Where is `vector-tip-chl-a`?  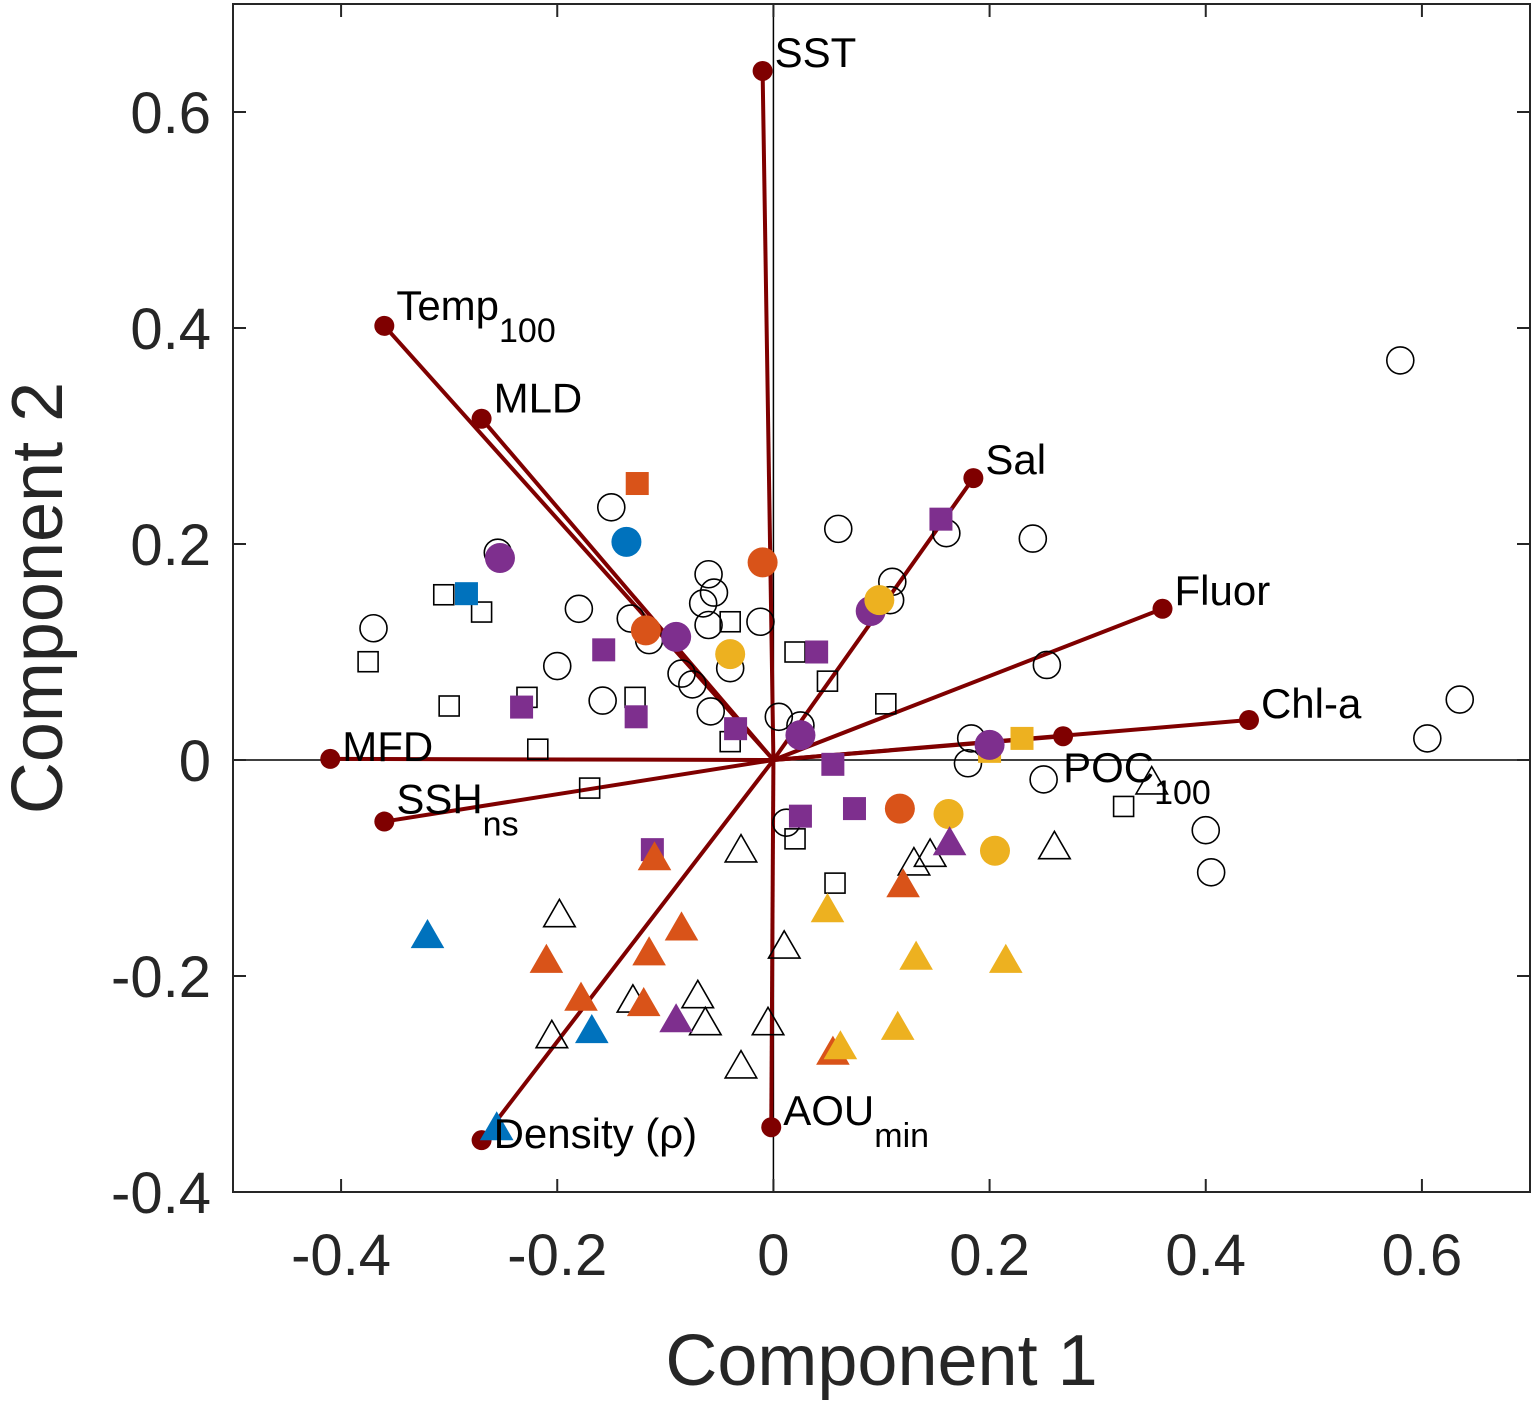 vector-tip-chl-a is located at coordinates (1248, 720).